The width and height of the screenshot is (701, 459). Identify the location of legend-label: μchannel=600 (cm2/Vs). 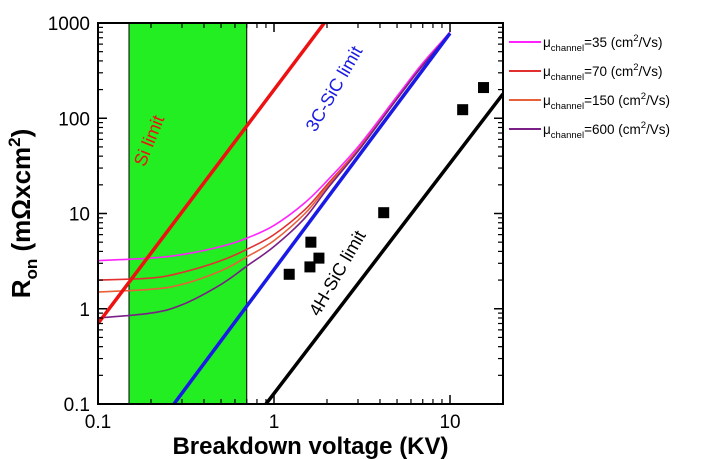
(606, 130).